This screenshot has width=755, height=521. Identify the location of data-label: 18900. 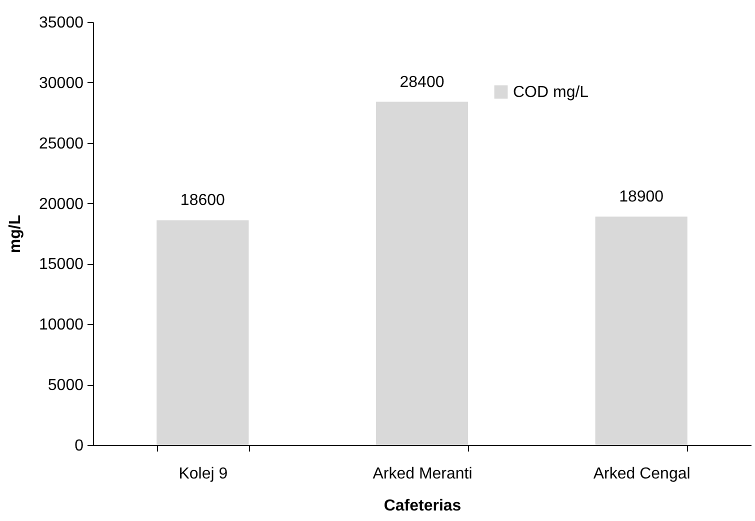
(641, 197).